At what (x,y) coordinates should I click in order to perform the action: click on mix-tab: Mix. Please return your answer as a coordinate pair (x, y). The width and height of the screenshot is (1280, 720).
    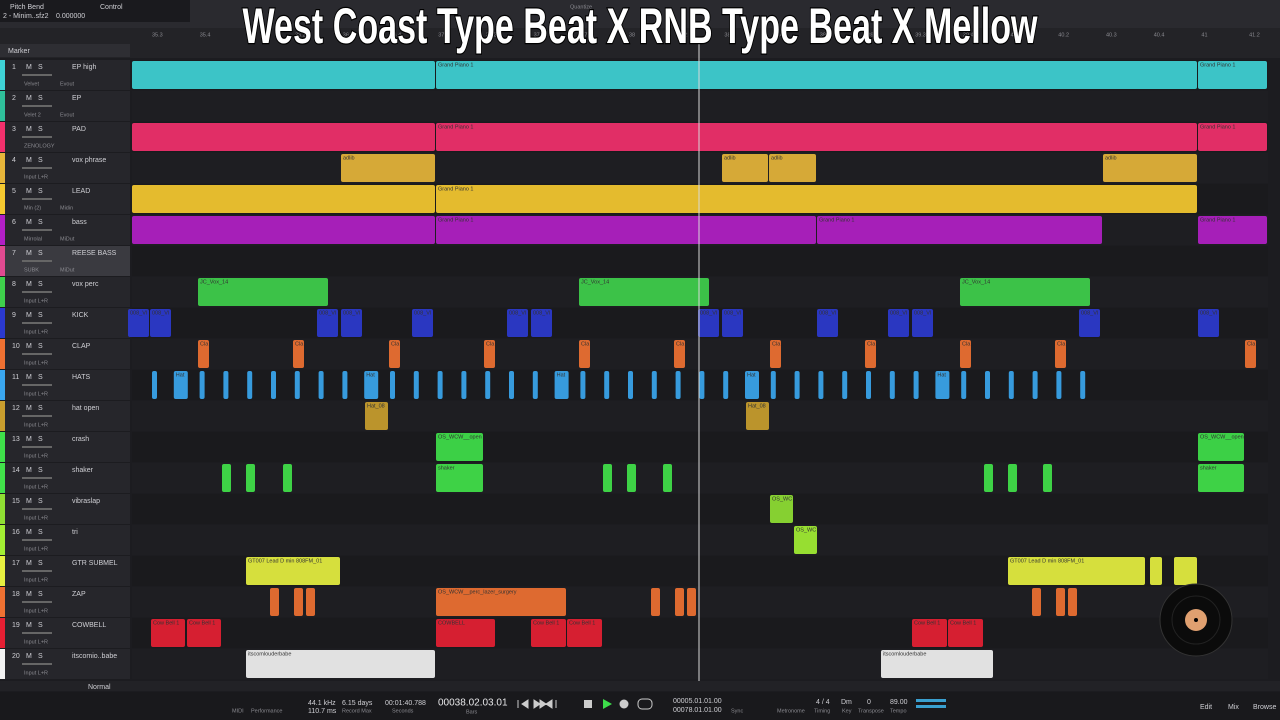
    Looking at the image, I should click on (1233, 707).